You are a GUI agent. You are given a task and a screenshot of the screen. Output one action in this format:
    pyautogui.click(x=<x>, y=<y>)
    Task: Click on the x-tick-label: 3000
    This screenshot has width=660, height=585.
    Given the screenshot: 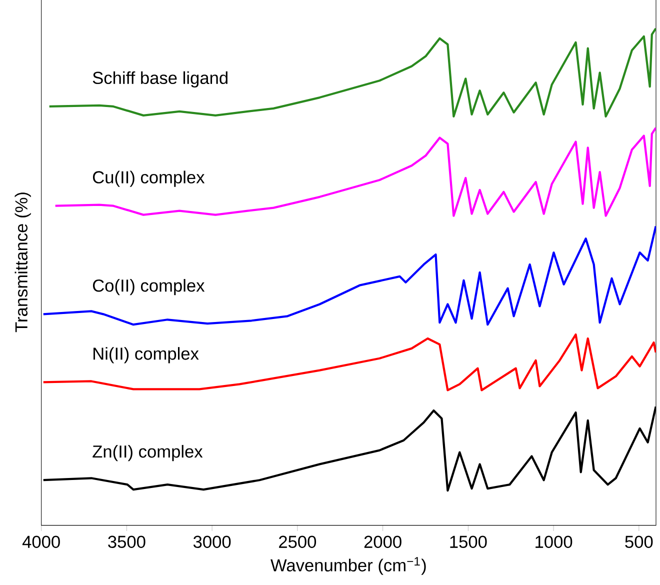 What is the action you would take?
    pyautogui.click(x=212, y=542)
    